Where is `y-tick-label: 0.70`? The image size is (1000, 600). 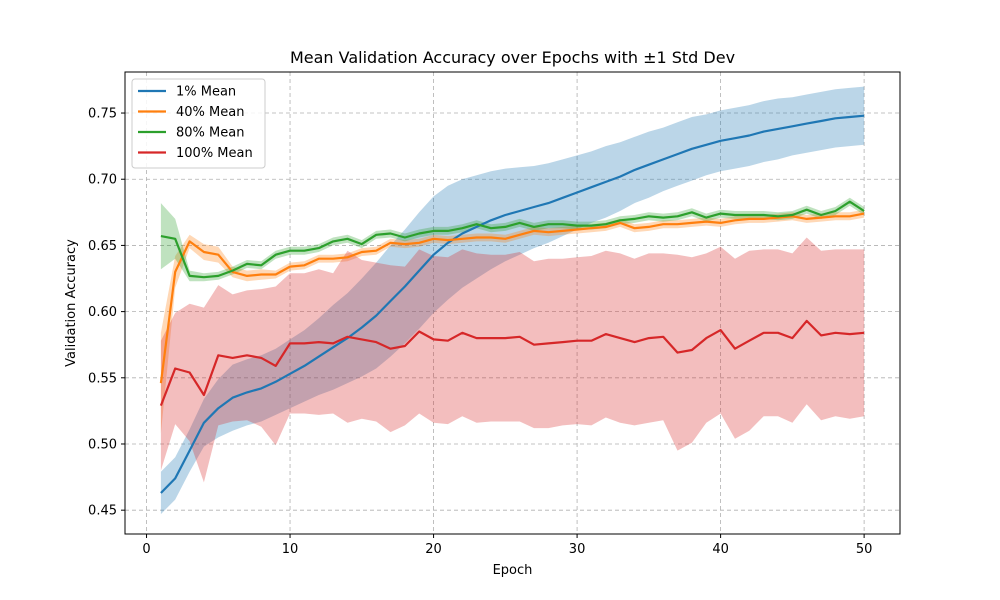 y-tick-label: 0.70 is located at coordinates (102, 180).